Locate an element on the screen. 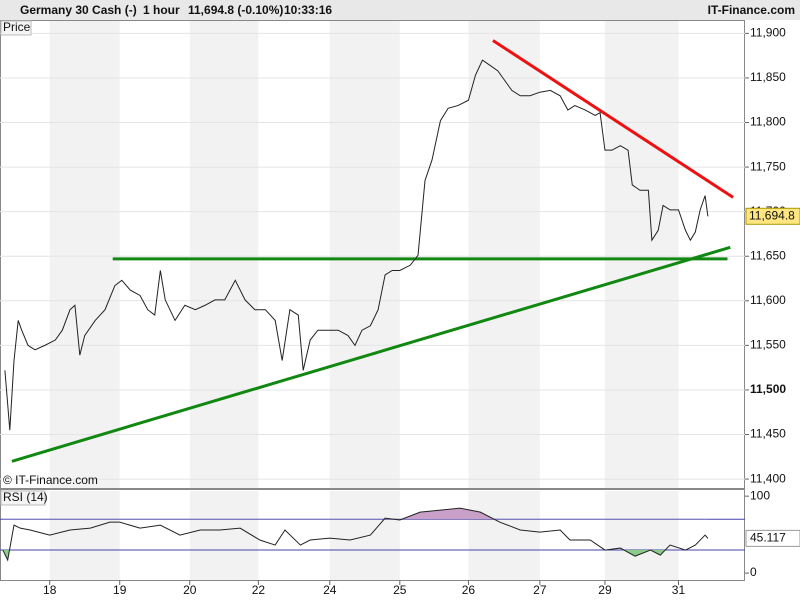 Image resolution: width=800 pixels, height=605 pixels. time: 10:33:16 is located at coordinates (308, 10).